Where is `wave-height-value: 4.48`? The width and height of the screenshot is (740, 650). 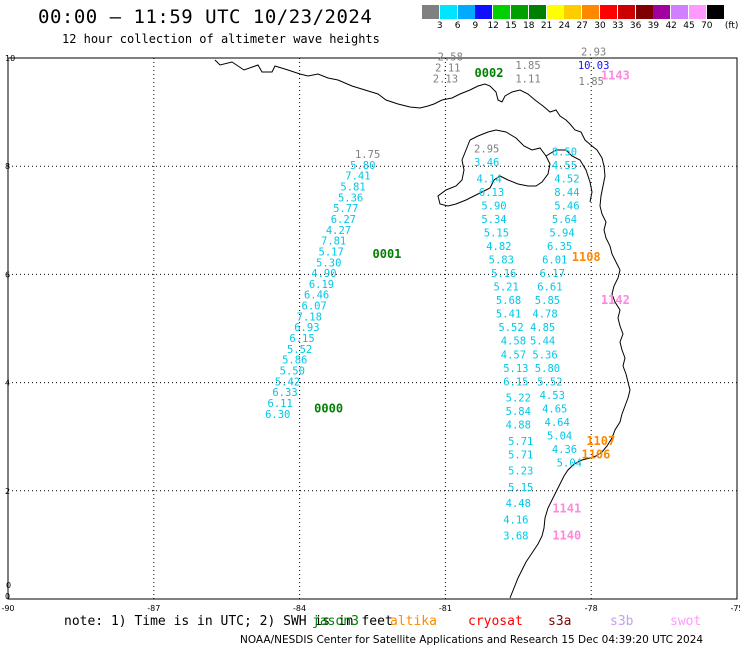
wave-height-value: 4.48 is located at coordinates (518, 504).